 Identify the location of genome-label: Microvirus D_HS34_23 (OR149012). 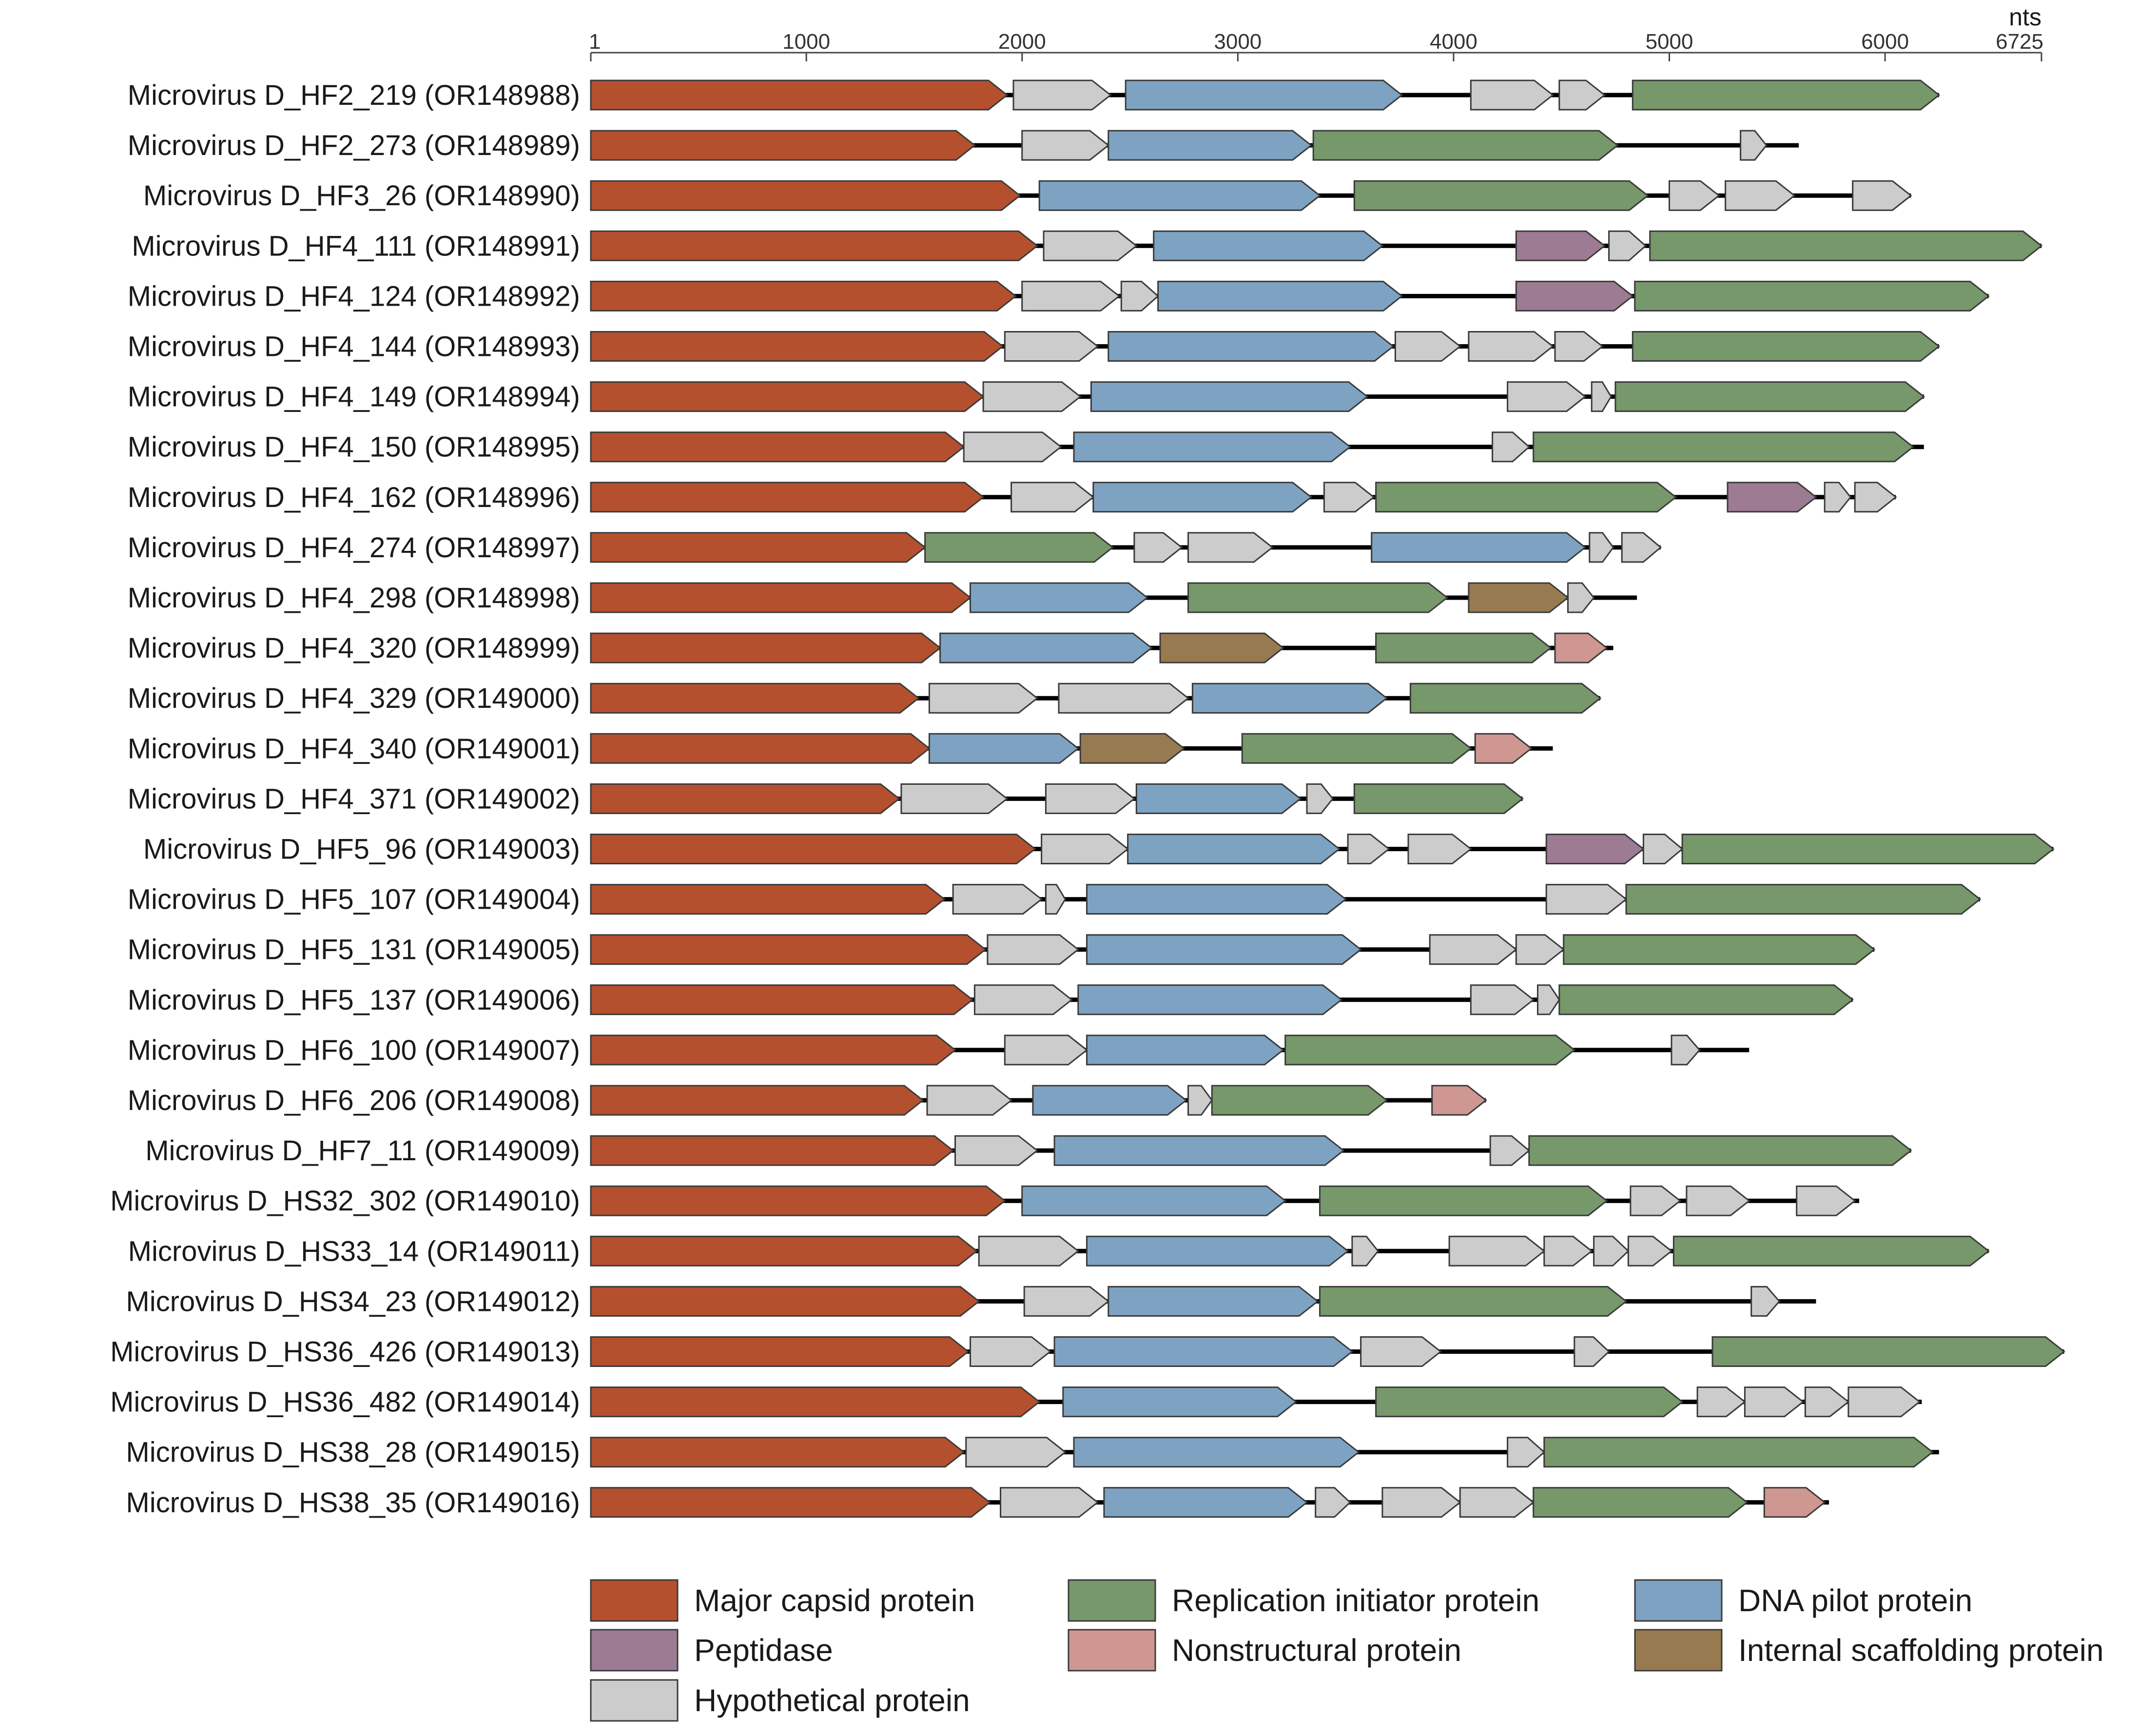
(353, 1301).